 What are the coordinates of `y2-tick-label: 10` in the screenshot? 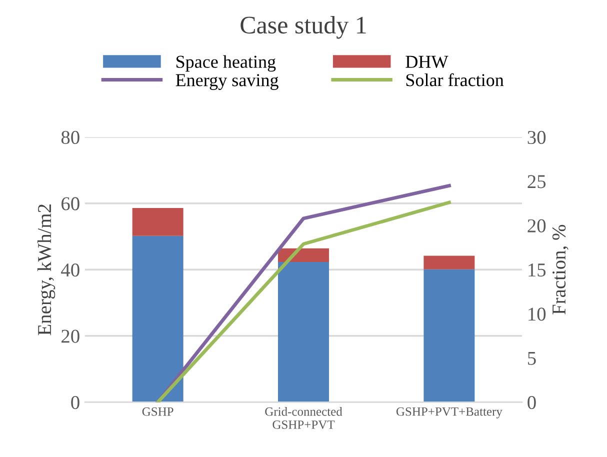 It's located at (537, 314).